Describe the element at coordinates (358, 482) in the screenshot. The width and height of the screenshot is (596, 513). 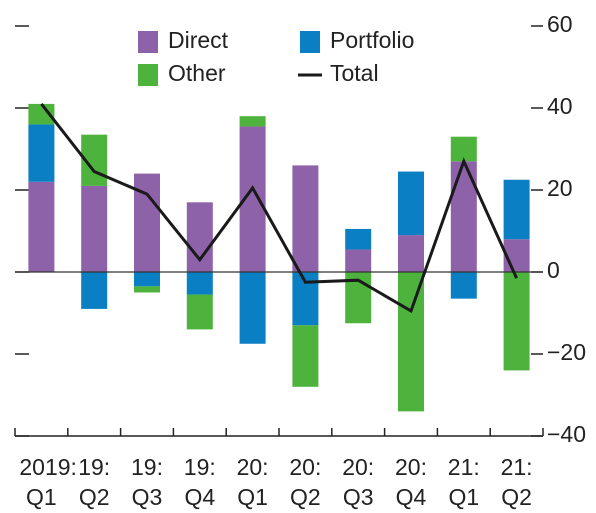
I see `x-tick-label: 20: Q3` at that location.